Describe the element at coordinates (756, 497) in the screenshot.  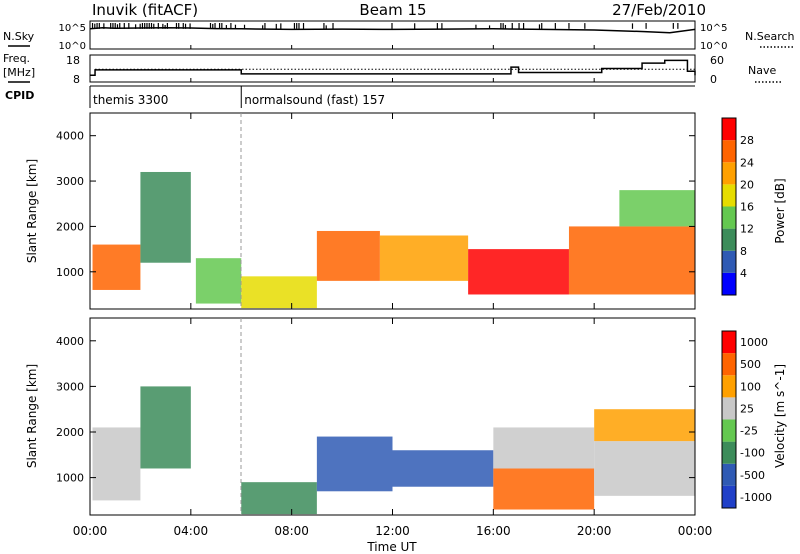
I see `colorbar-tick-label: -1000` at that location.